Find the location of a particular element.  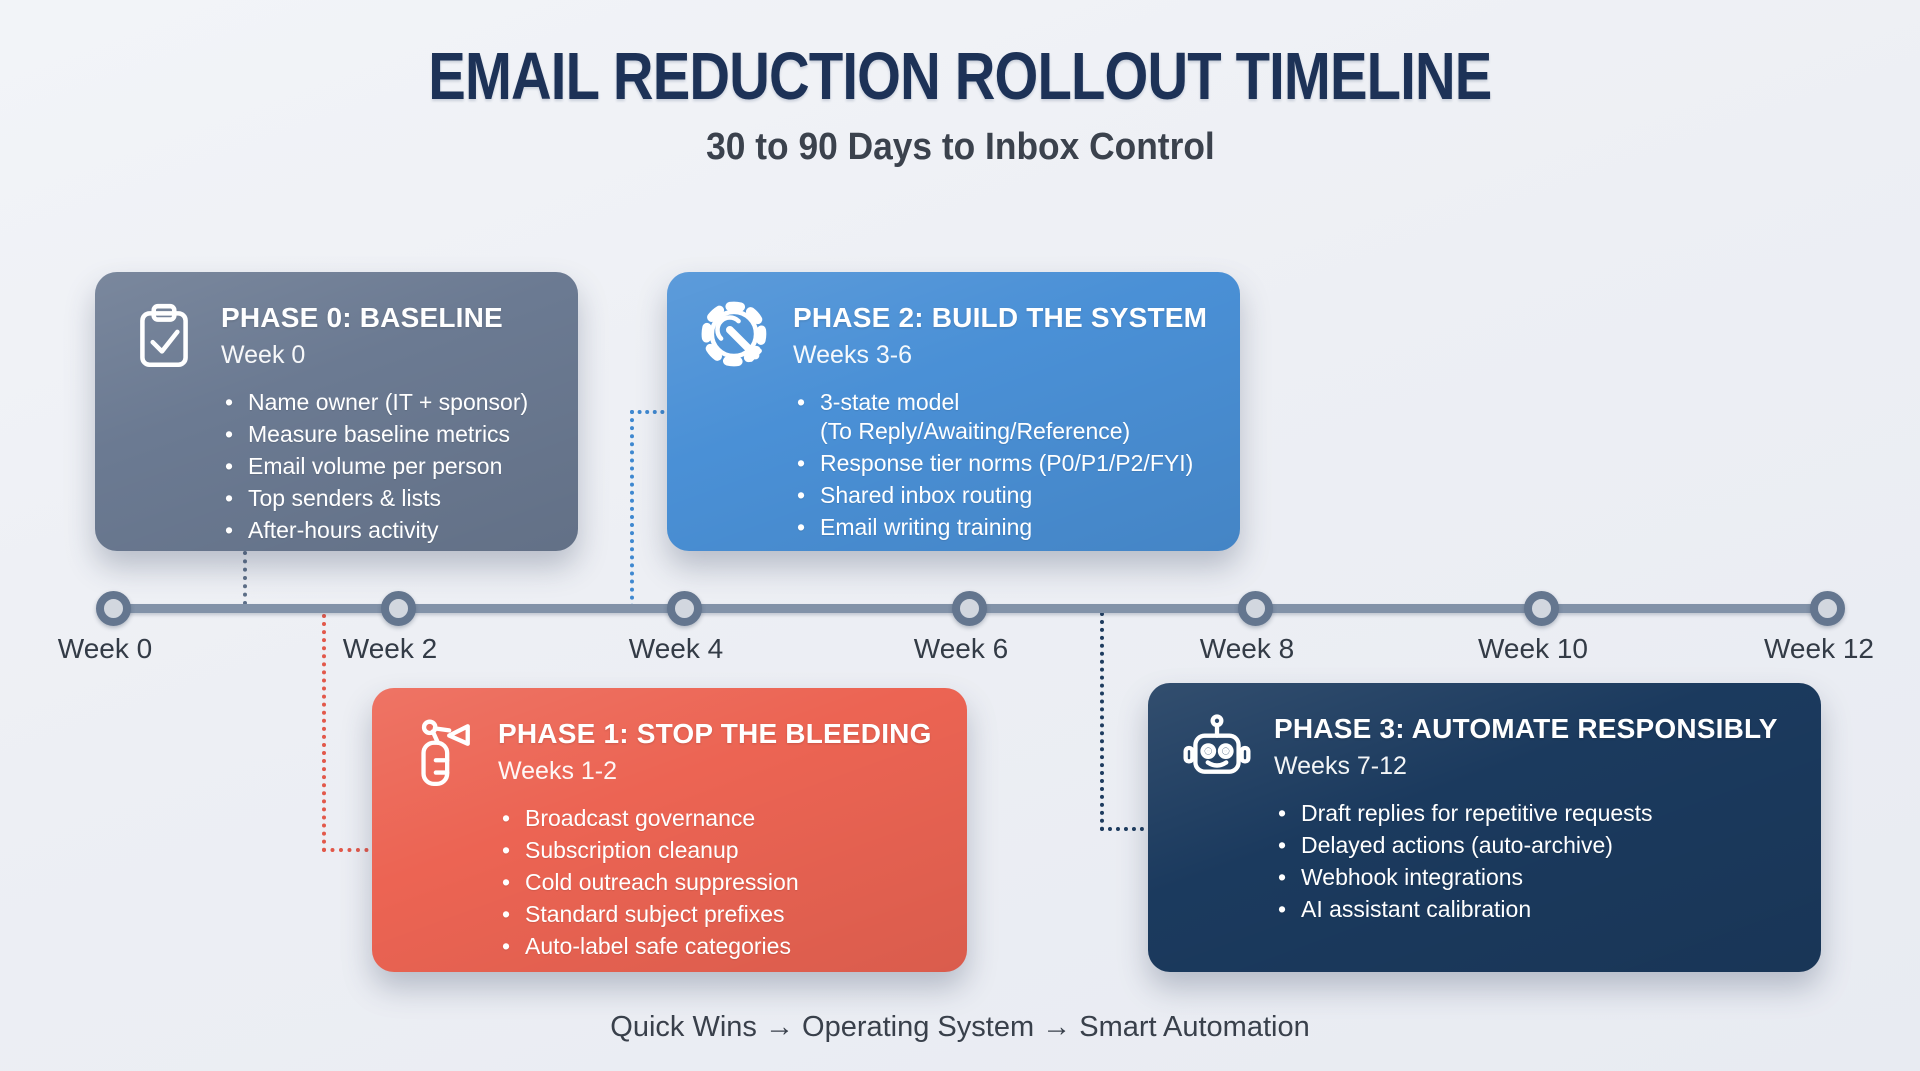

robot-icon is located at coordinates (1217, 747).